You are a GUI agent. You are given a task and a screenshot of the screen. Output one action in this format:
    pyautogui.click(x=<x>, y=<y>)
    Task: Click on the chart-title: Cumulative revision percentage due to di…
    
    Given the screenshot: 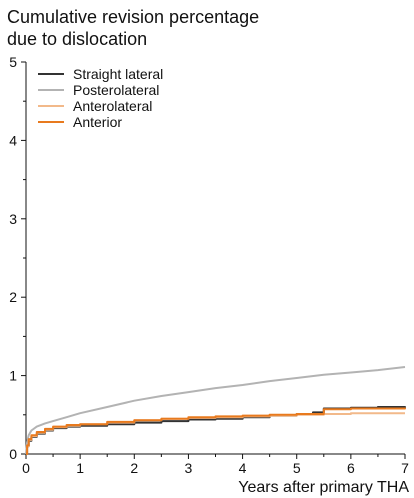 What is the action you would take?
    pyautogui.click(x=133, y=28)
    